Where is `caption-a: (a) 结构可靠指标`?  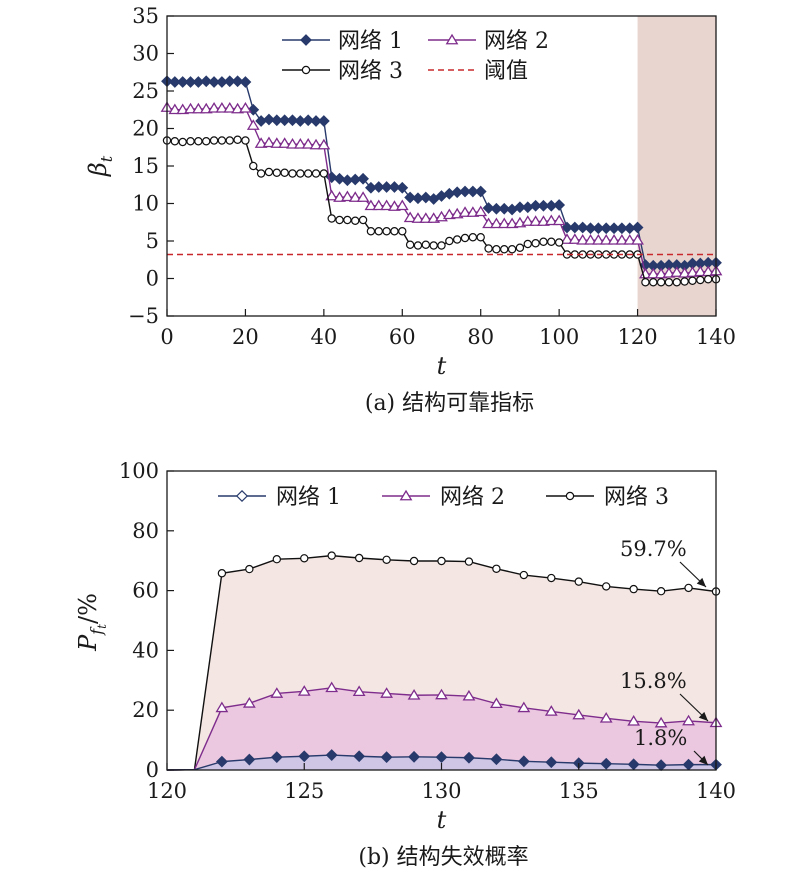
caption-a: (a) 结构可靠指标 is located at coordinates (449, 403).